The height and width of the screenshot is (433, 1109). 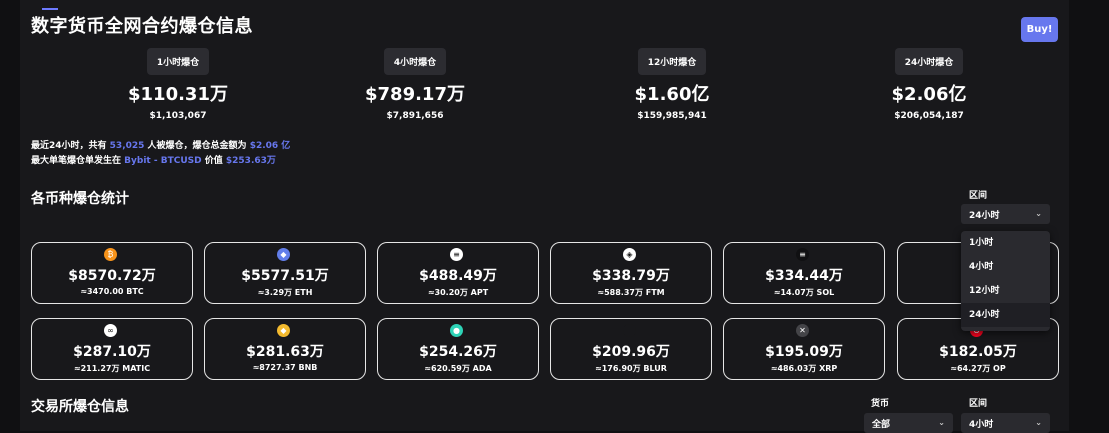 What do you see at coordinates (881, 424) in the screenshot?
I see `coin-filter-value: 全部` at bounding box center [881, 424].